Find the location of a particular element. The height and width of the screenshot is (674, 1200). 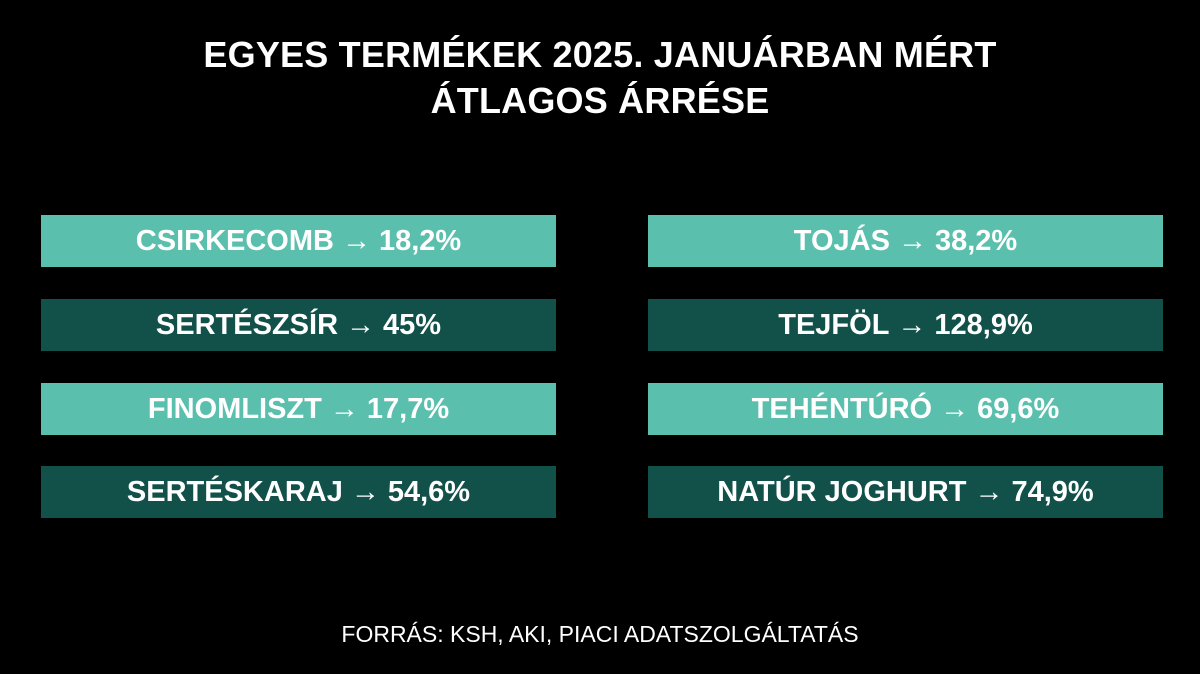

product-name: TEJFÖL is located at coordinates (834, 324).